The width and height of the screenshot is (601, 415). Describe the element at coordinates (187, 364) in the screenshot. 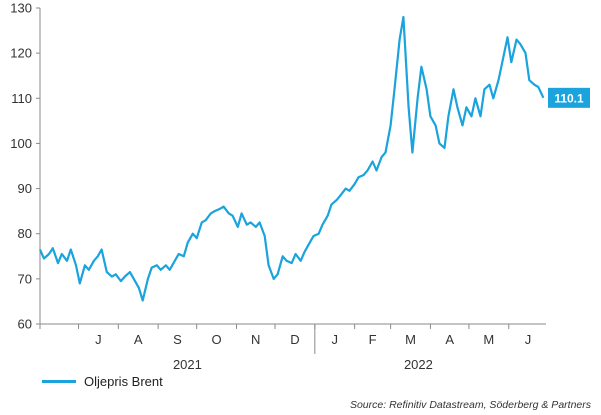

I see `year-label: 2021` at that location.